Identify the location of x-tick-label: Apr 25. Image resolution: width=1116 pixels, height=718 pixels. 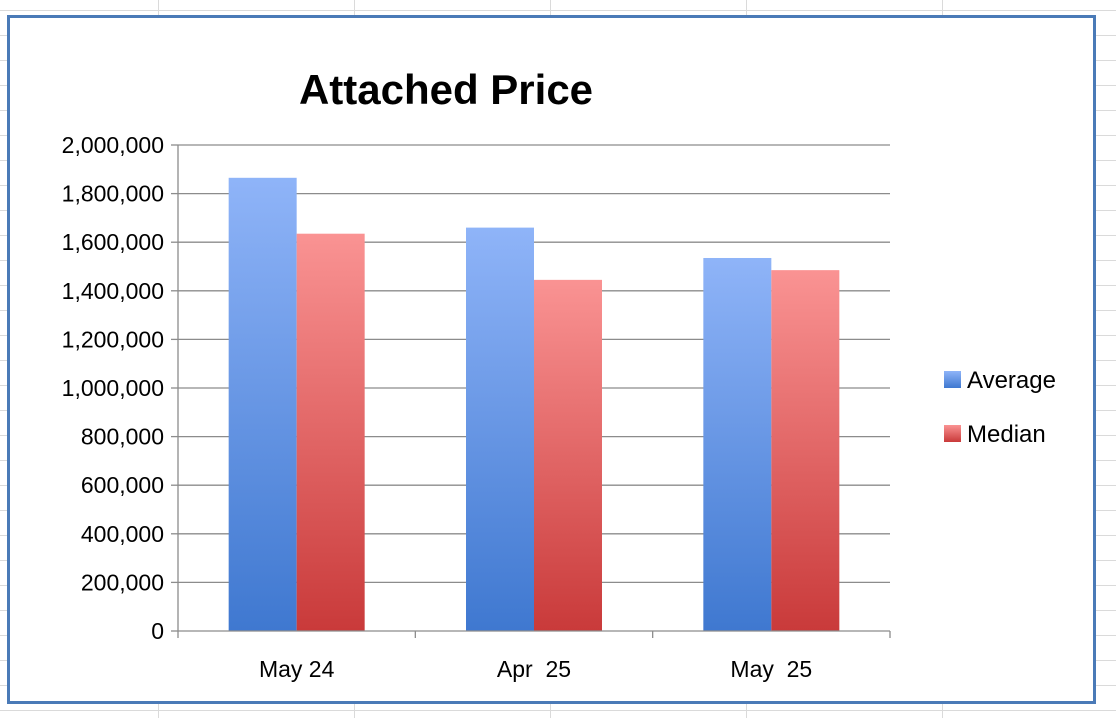
(534, 669).